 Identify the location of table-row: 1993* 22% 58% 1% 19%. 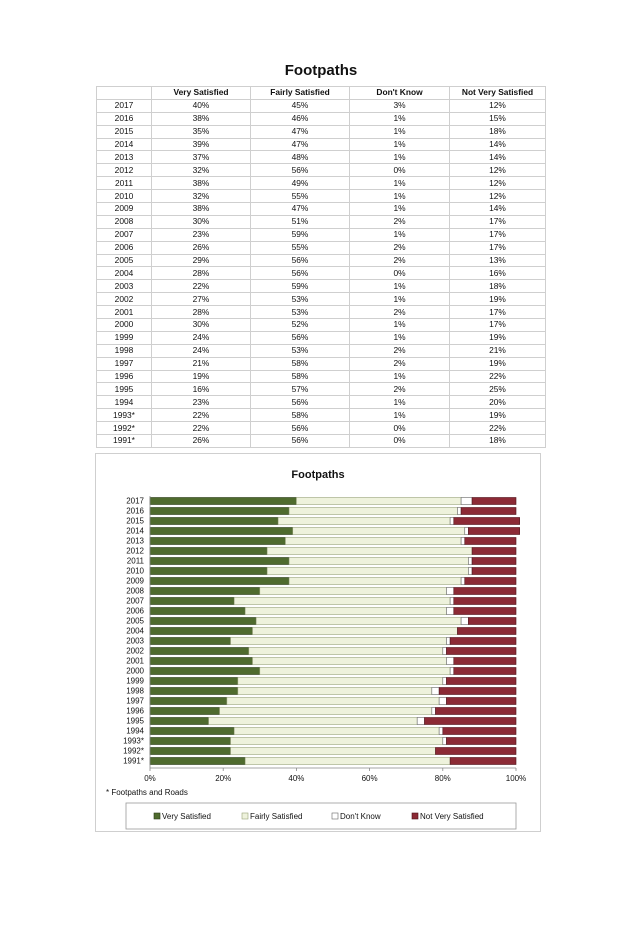
(321, 415).